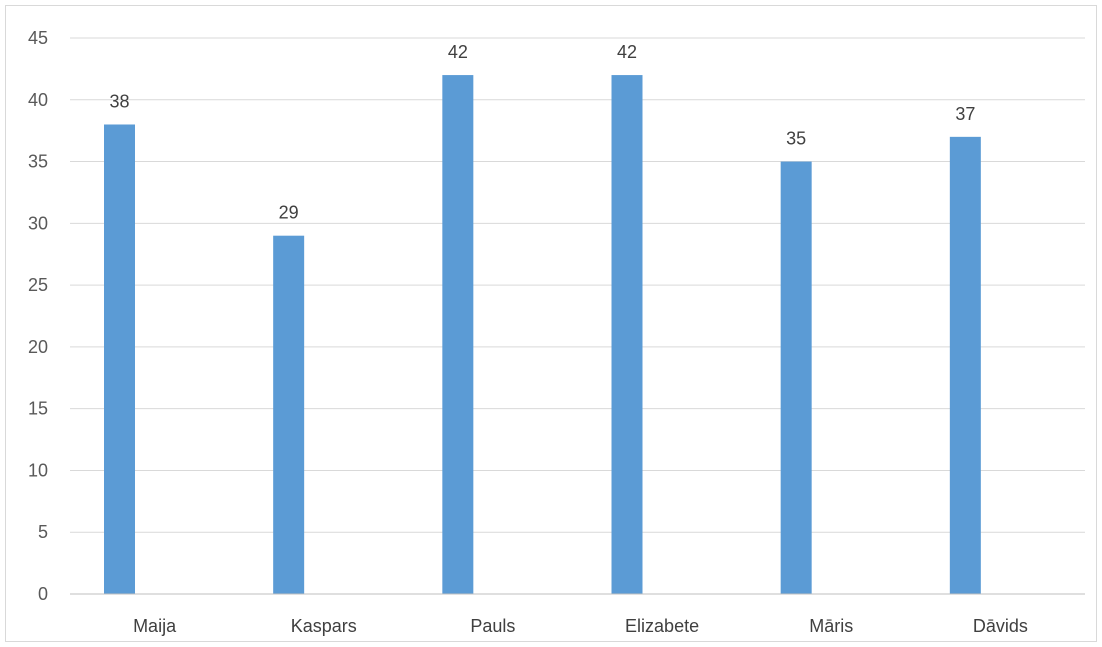 This screenshot has height=647, width=1102. I want to click on y-tick-label-40: 40, so click(38, 100).